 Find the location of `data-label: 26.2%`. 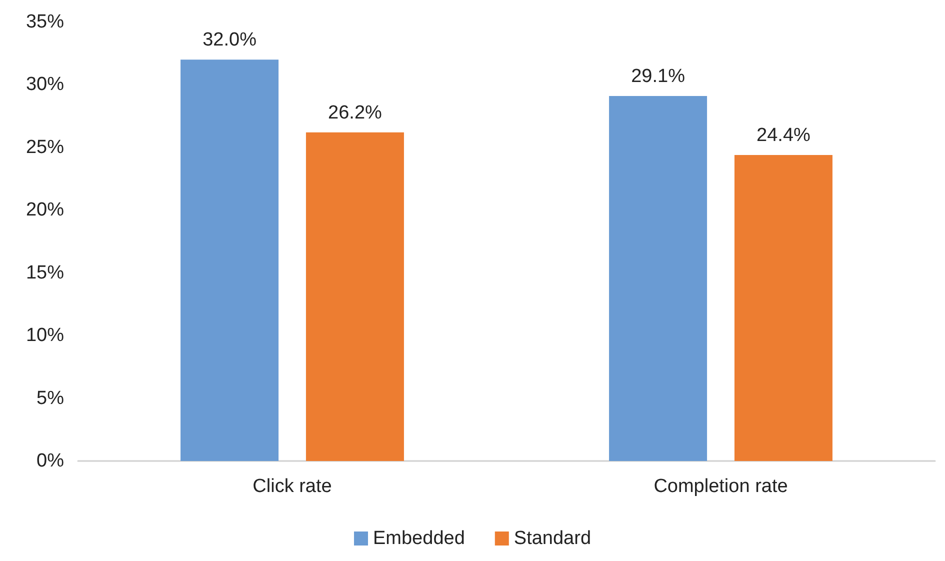

data-label: 26.2% is located at coordinates (355, 113).